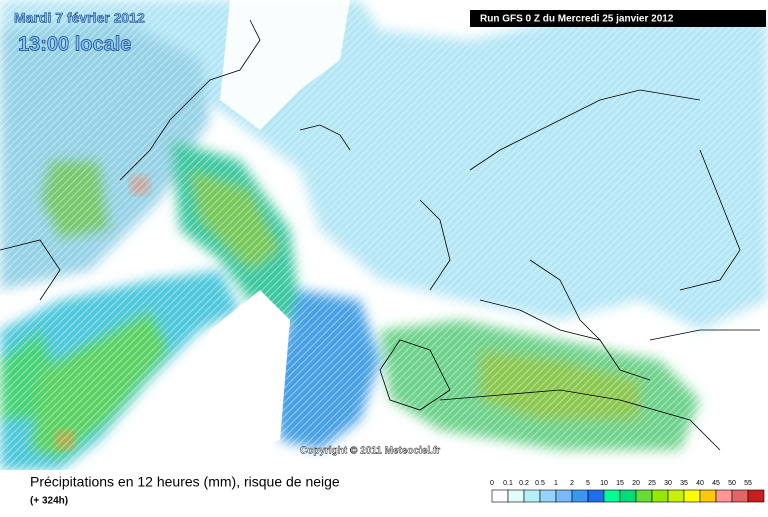 The image size is (768, 517). Describe the element at coordinates (577, 19) in the screenshot. I see `run-info: Run GFS 0 Z du Mercredi 25 janvier 2012` at that location.